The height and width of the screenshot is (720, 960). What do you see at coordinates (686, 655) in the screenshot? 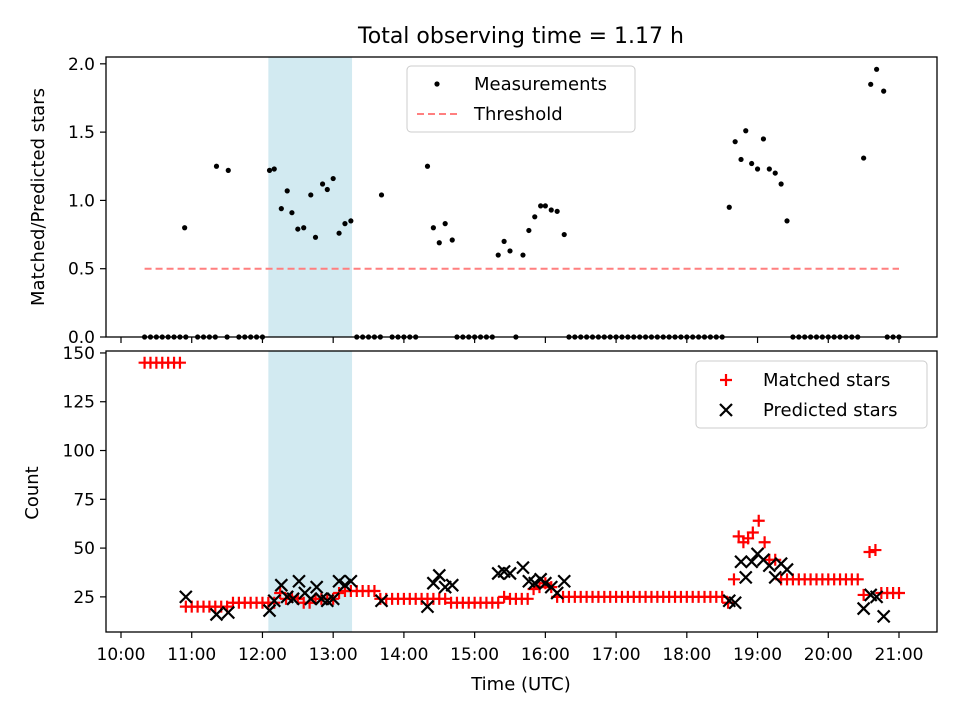
I see `bottom-x-tick-label: 18:00` at bounding box center [686, 655].